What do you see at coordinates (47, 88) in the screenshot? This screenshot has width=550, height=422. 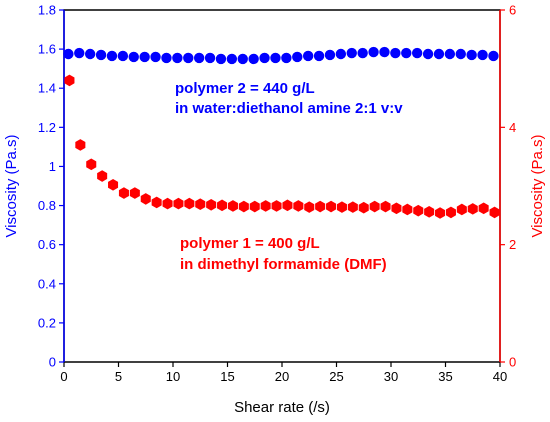 I see `left-y-tick-label: 1.4` at bounding box center [47, 88].